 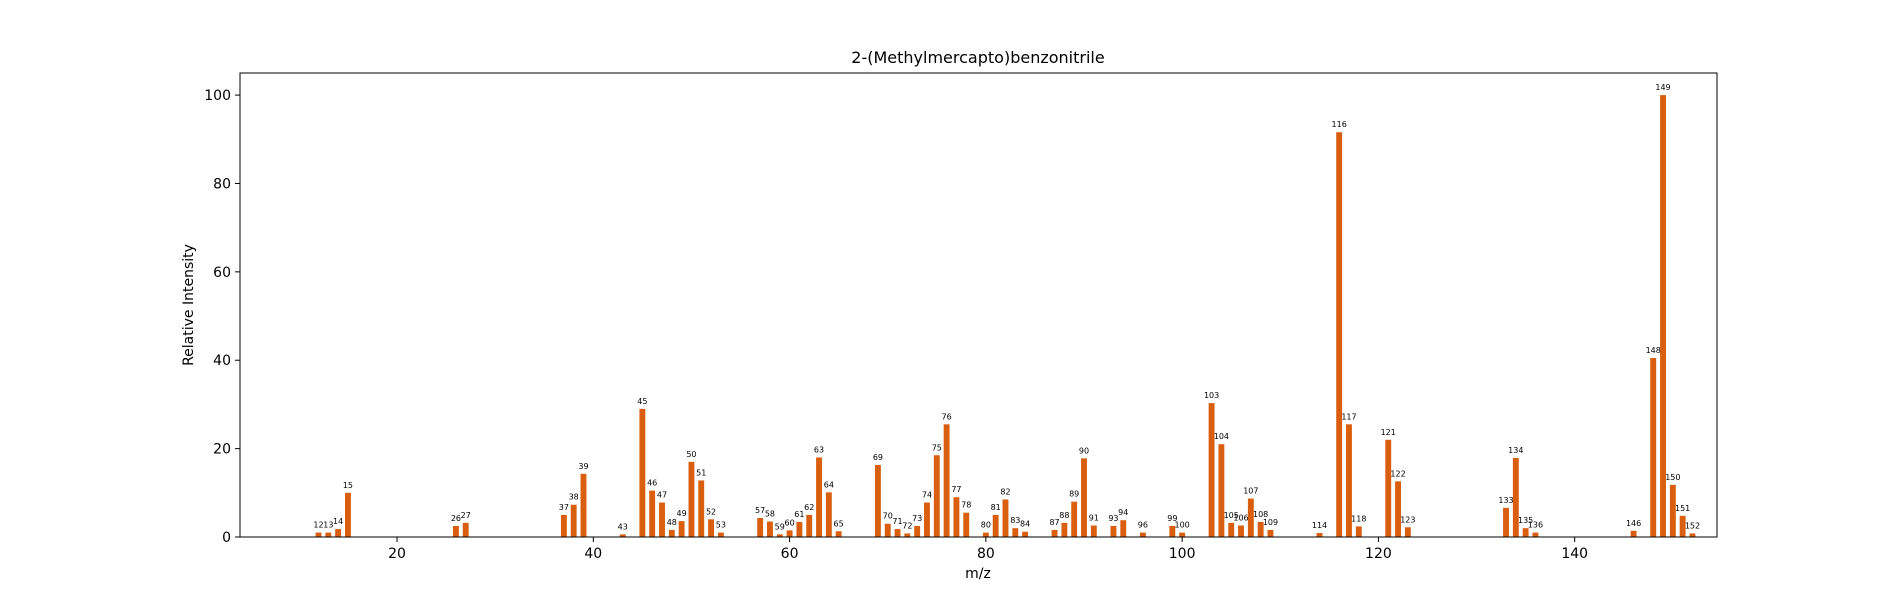 I want to click on x-tick-label: 40, so click(x=593, y=554).